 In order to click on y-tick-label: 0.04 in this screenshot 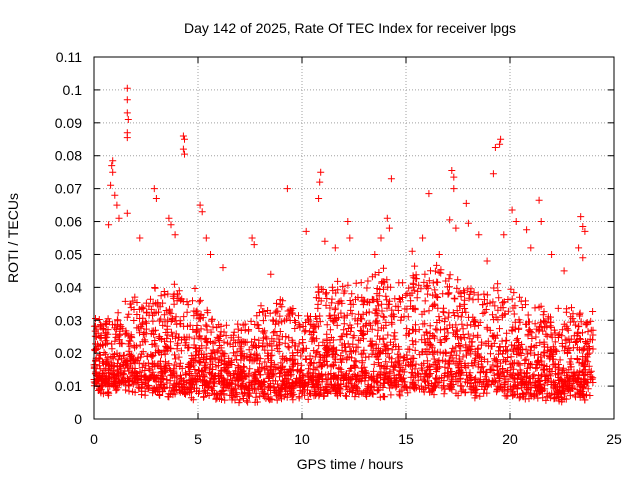, I will do `click(68, 287)`.